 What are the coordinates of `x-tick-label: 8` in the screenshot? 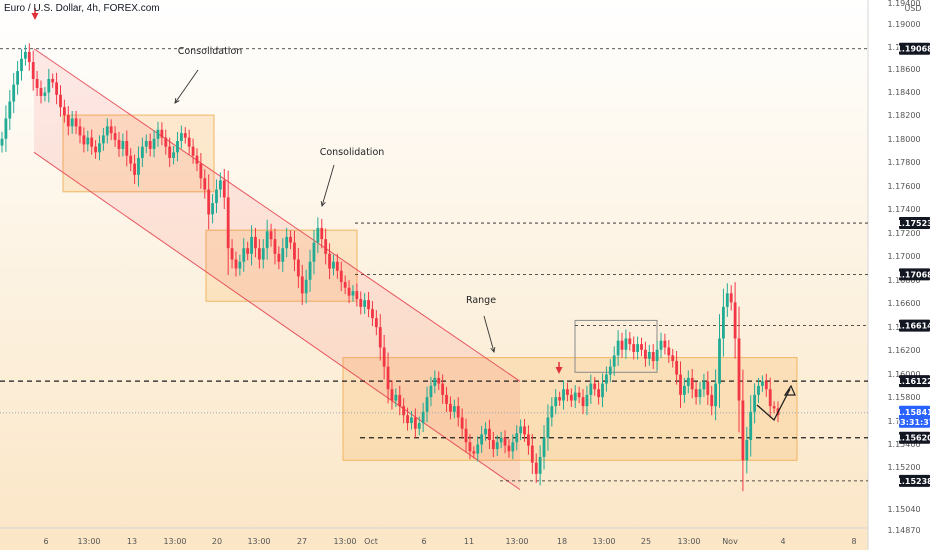 It's located at (853, 541).